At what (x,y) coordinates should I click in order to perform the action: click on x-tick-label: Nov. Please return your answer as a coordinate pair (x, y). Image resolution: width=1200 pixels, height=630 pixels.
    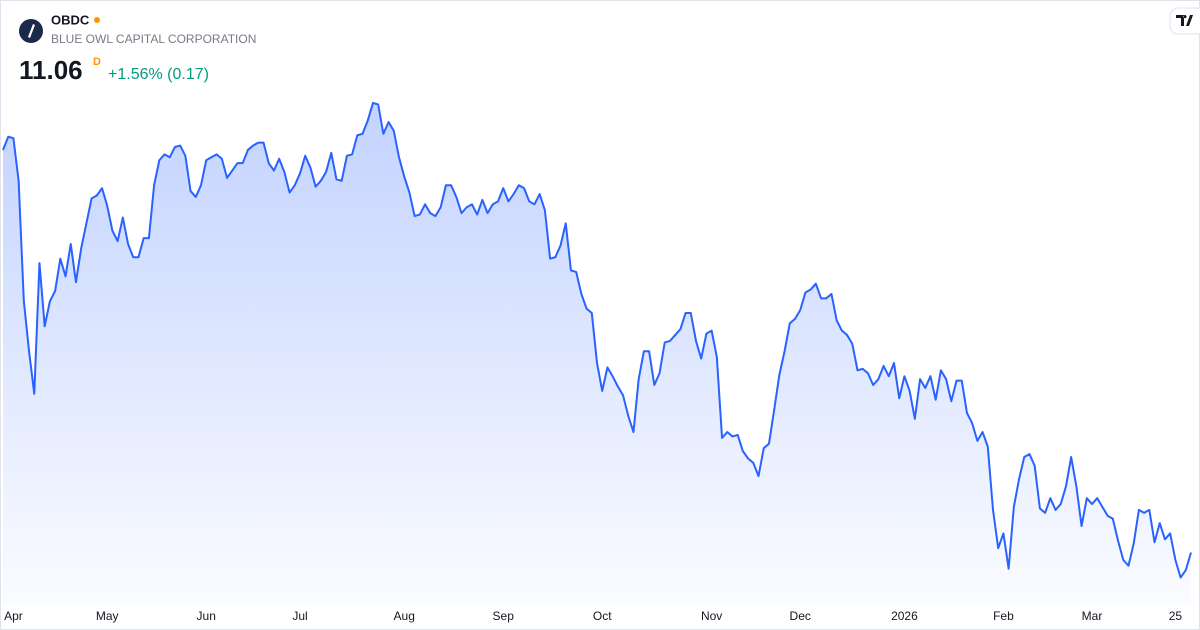
    Looking at the image, I should click on (711, 616).